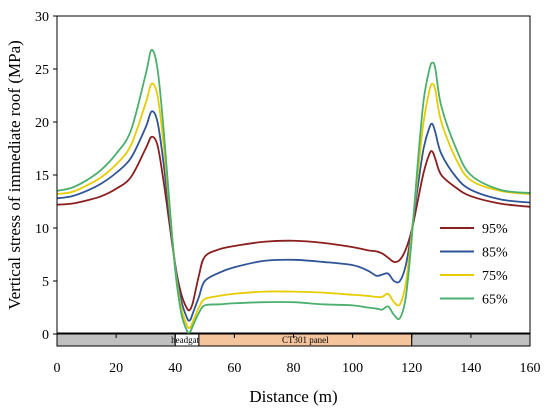  I want to click on legend: 95% 85% 75% 65%, so click(474, 265).